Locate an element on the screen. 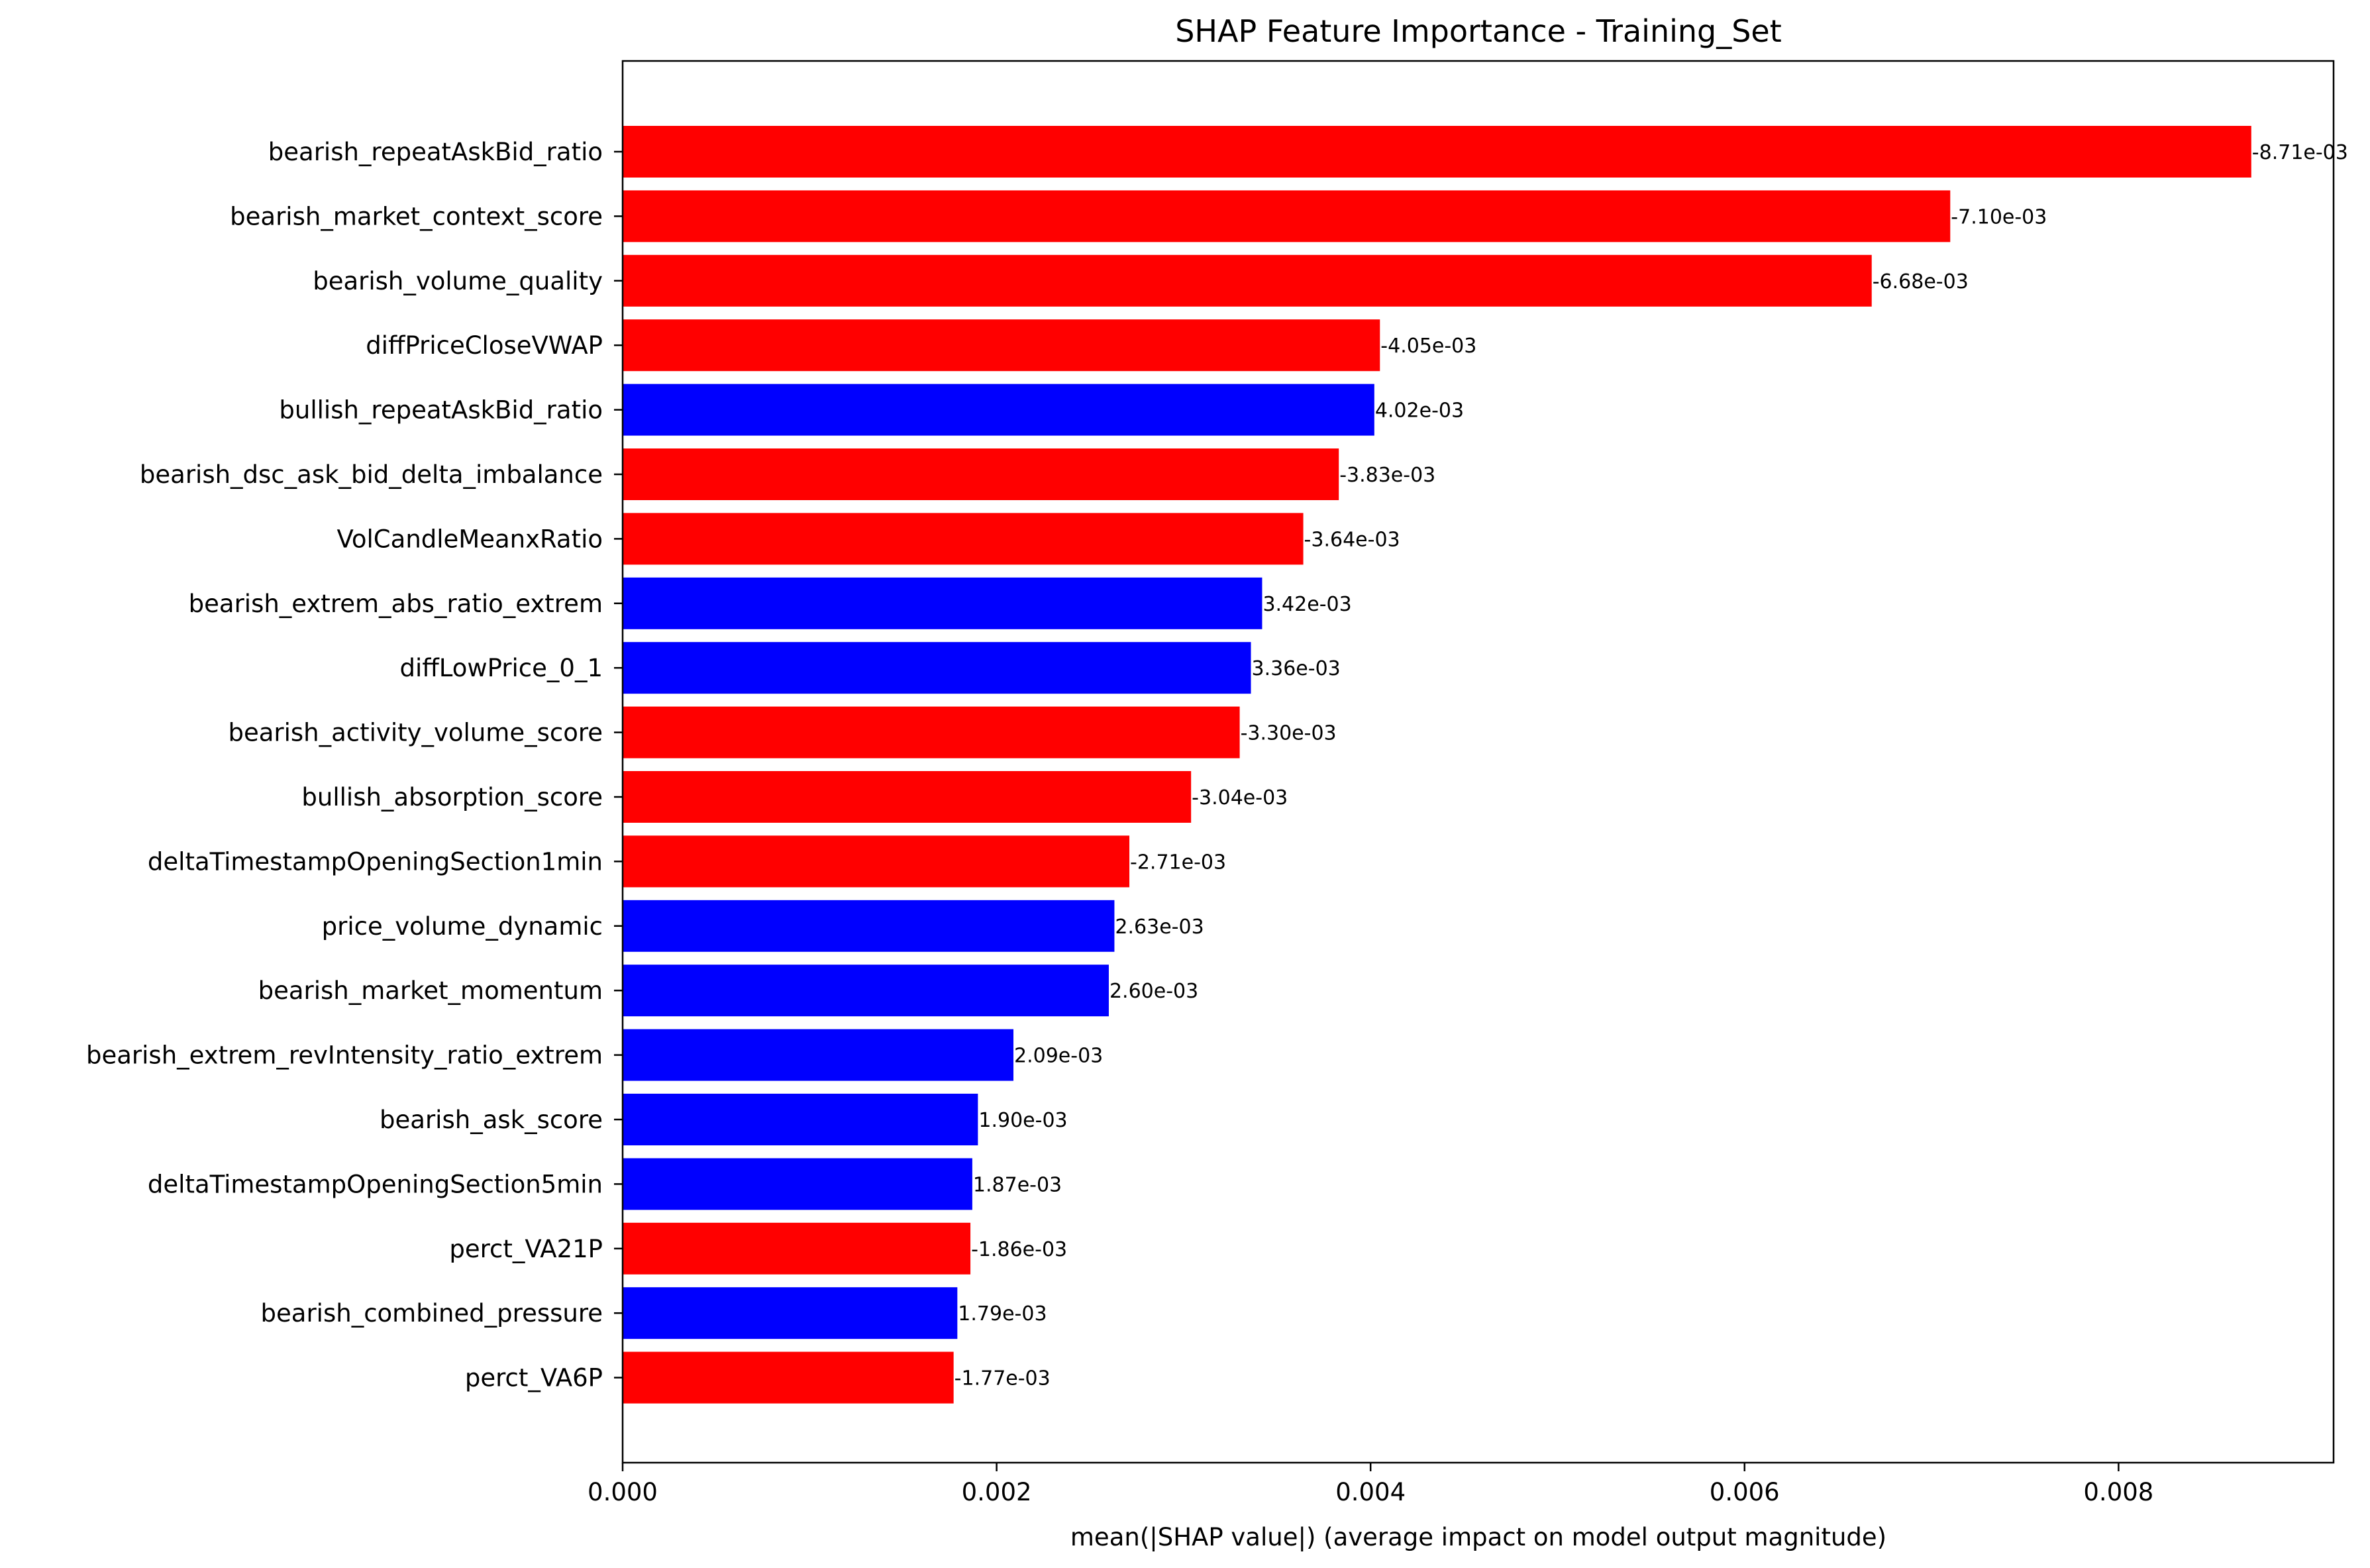  y-tick-label: bearish_dsc_ask_bid_delta_imbalance is located at coordinates (371, 474).